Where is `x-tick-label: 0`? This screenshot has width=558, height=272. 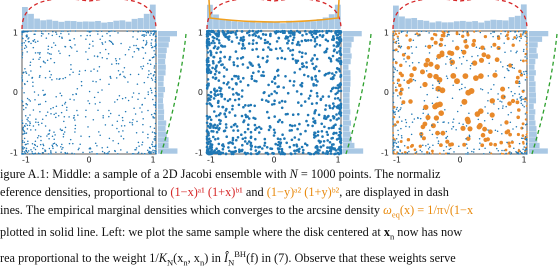
x-tick-label: 0 is located at coordinates (273, 160).